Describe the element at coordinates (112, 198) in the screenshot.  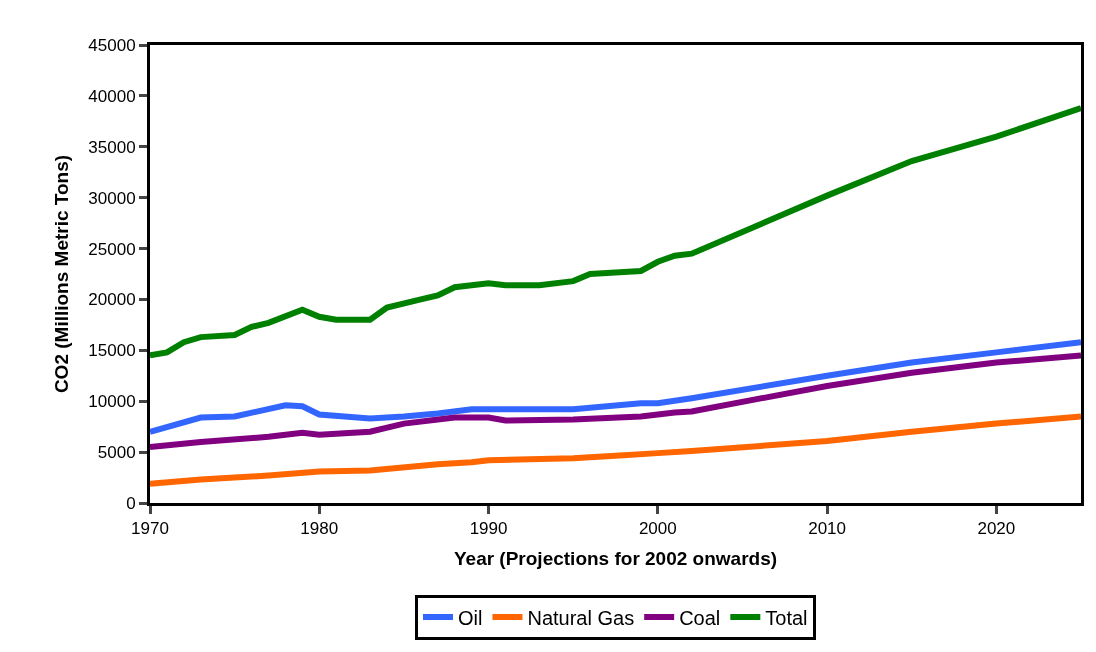
I see `y-tick-label: 30000` at that location.